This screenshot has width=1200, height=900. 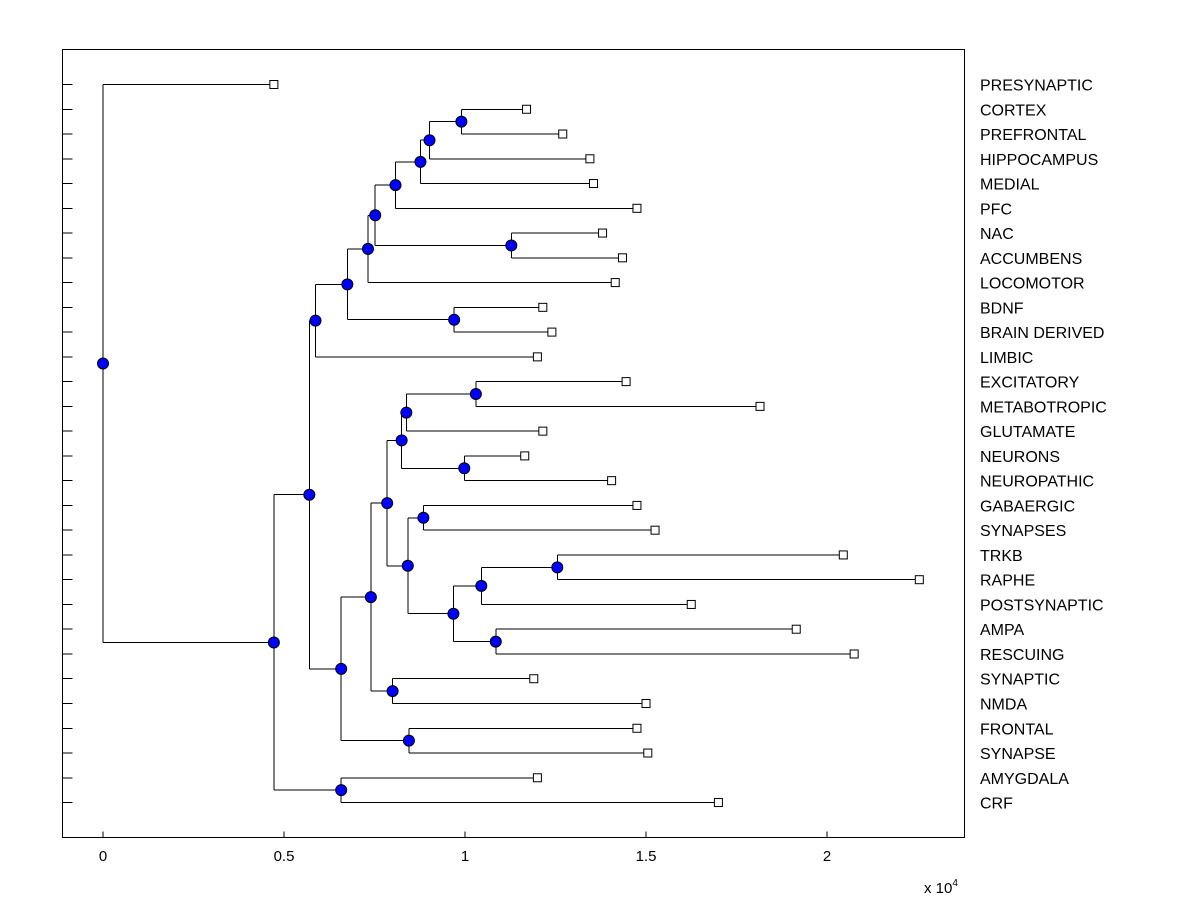 What do you see at coordinates (1013, 110) in the screenshot?
I see `leaf-label: CORTEX` at bounding box center [1013, 110].